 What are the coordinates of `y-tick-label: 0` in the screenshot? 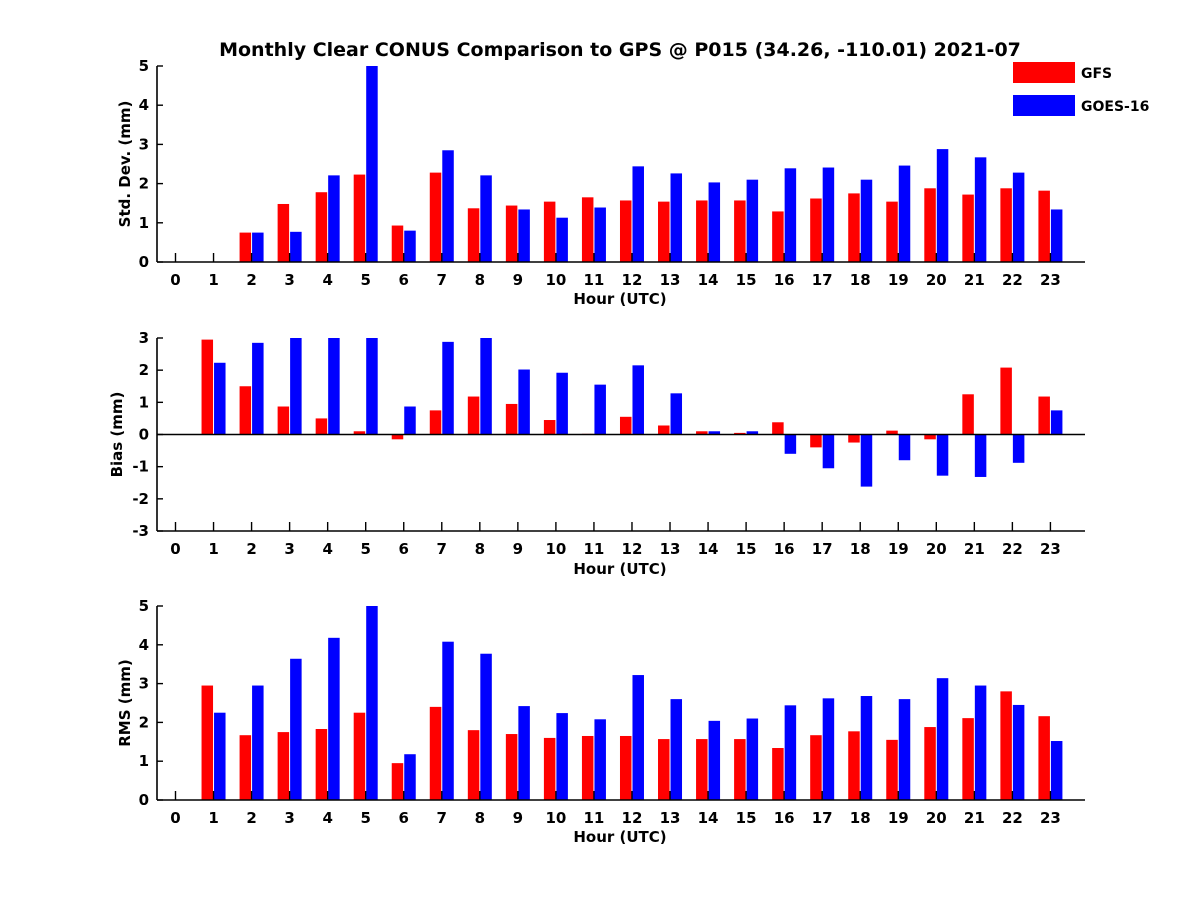 It's located at (144, 800).